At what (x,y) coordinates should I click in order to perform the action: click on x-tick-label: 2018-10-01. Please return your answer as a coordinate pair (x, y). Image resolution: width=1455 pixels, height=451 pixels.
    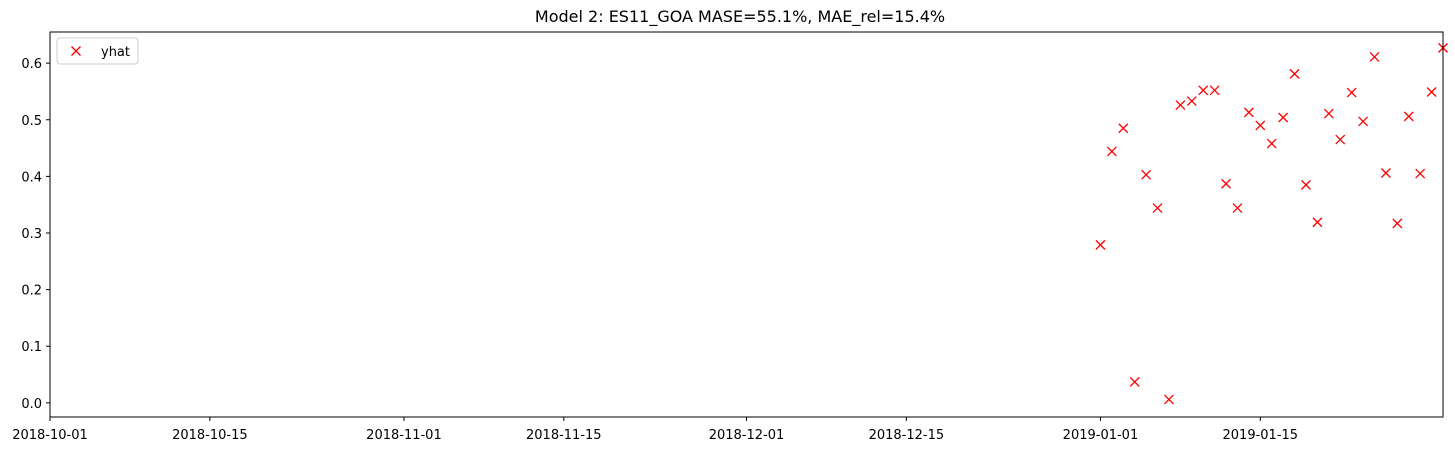
    Looking at the image, I should click on (50, 435).